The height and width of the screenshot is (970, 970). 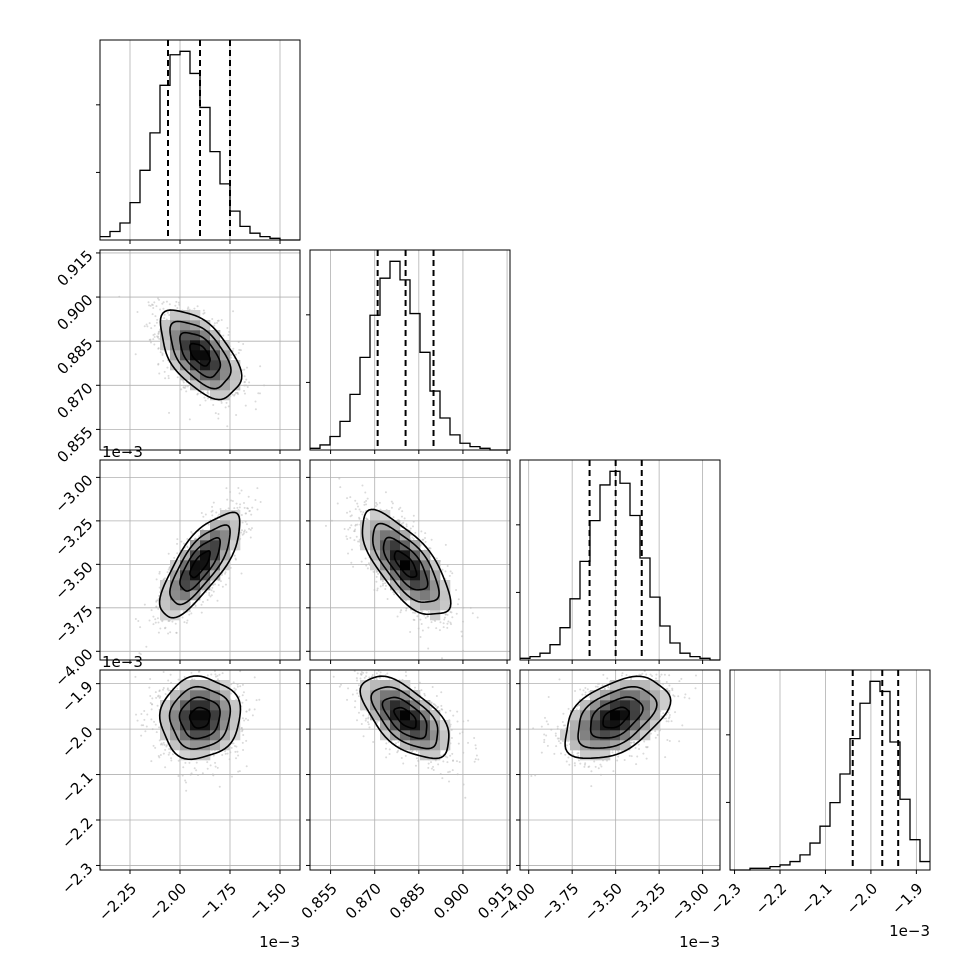 What do you see at coordinates (405, 564) in the screenshot?
I see `contour-line` at bounding box center [405, 564].